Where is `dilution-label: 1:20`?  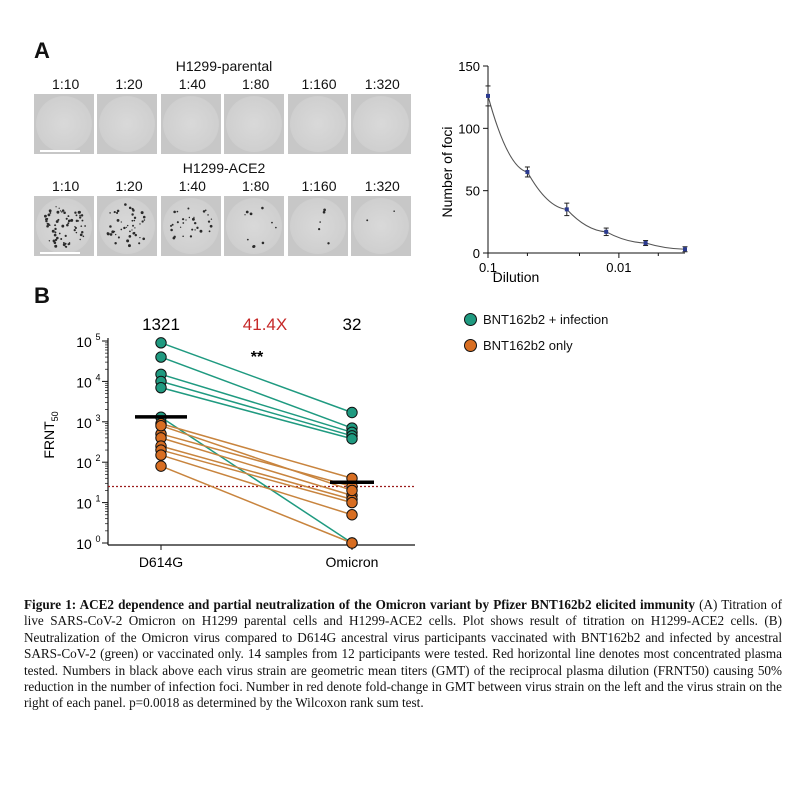 dilution-label: 1:20 is located at coordinates (129, 186).